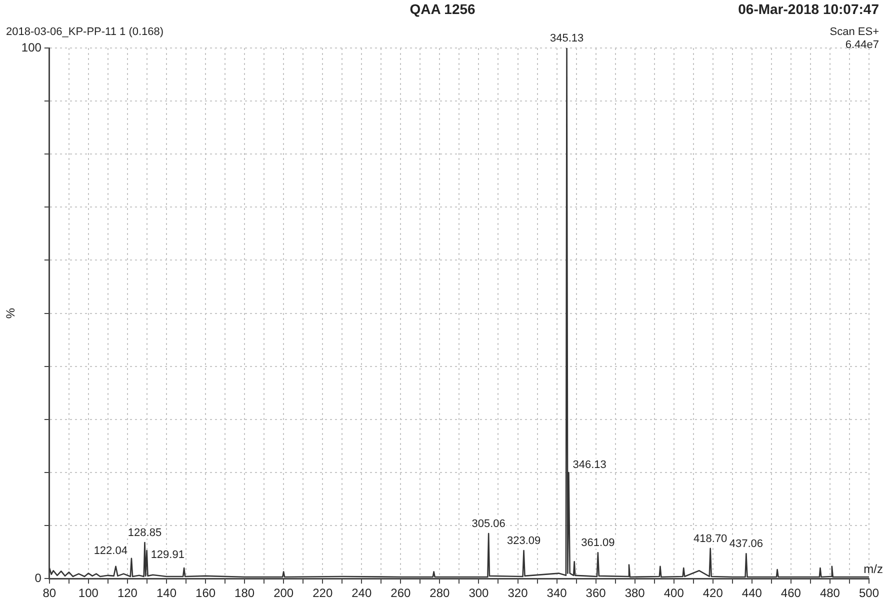 This screenshot has height=606, width=885. What do you see at coordinates (111, 550) in the screenshot?
I see `annotation: 122.04` at bounding box center [111, 550].